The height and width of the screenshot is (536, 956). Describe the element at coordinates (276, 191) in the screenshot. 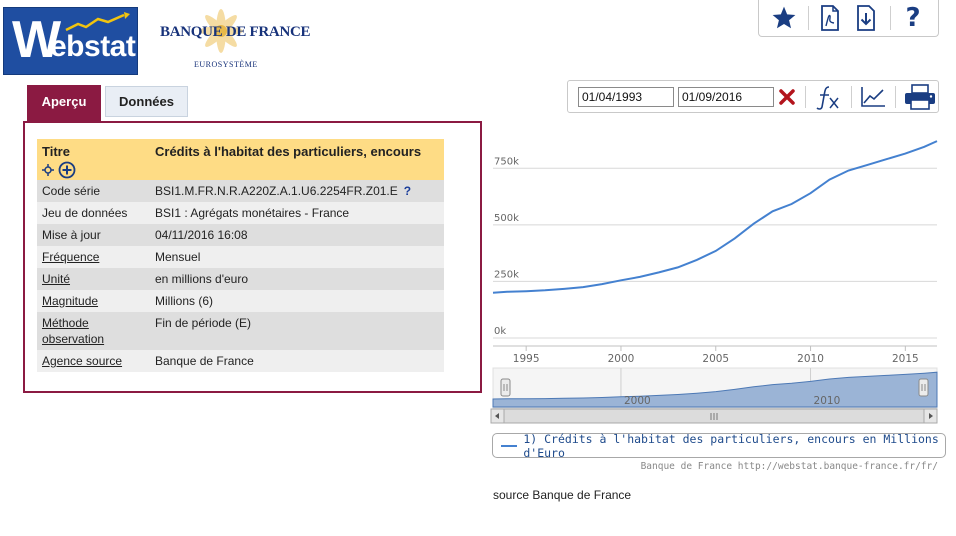

I see `code-serie-value: BSI1.M.FR.N.R.A220Z.A.1.U6.2254FR.Z01.E` at that location.